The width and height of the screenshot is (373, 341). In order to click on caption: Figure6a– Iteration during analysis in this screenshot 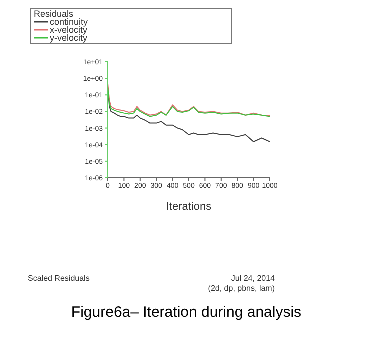, I will do `click(186, 312)`.